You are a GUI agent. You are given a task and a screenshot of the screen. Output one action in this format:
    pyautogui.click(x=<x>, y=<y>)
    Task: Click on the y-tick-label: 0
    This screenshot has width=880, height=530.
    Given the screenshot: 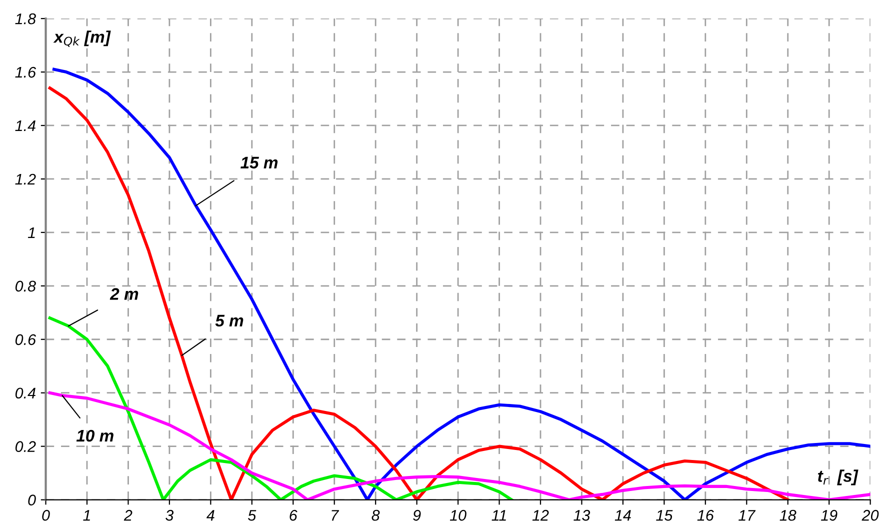 What is the action you would take?
    pyautogui.click(x=32, y=500)
    